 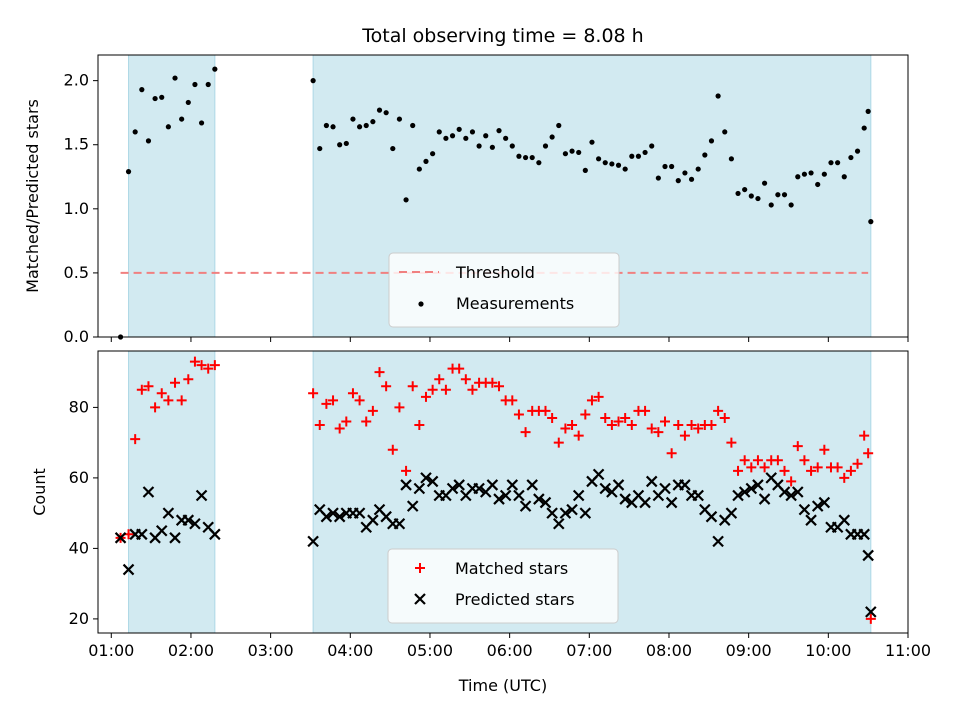 I want to click on y-axis-label: Matched/Predicted stars, so click(x=32, y=196).